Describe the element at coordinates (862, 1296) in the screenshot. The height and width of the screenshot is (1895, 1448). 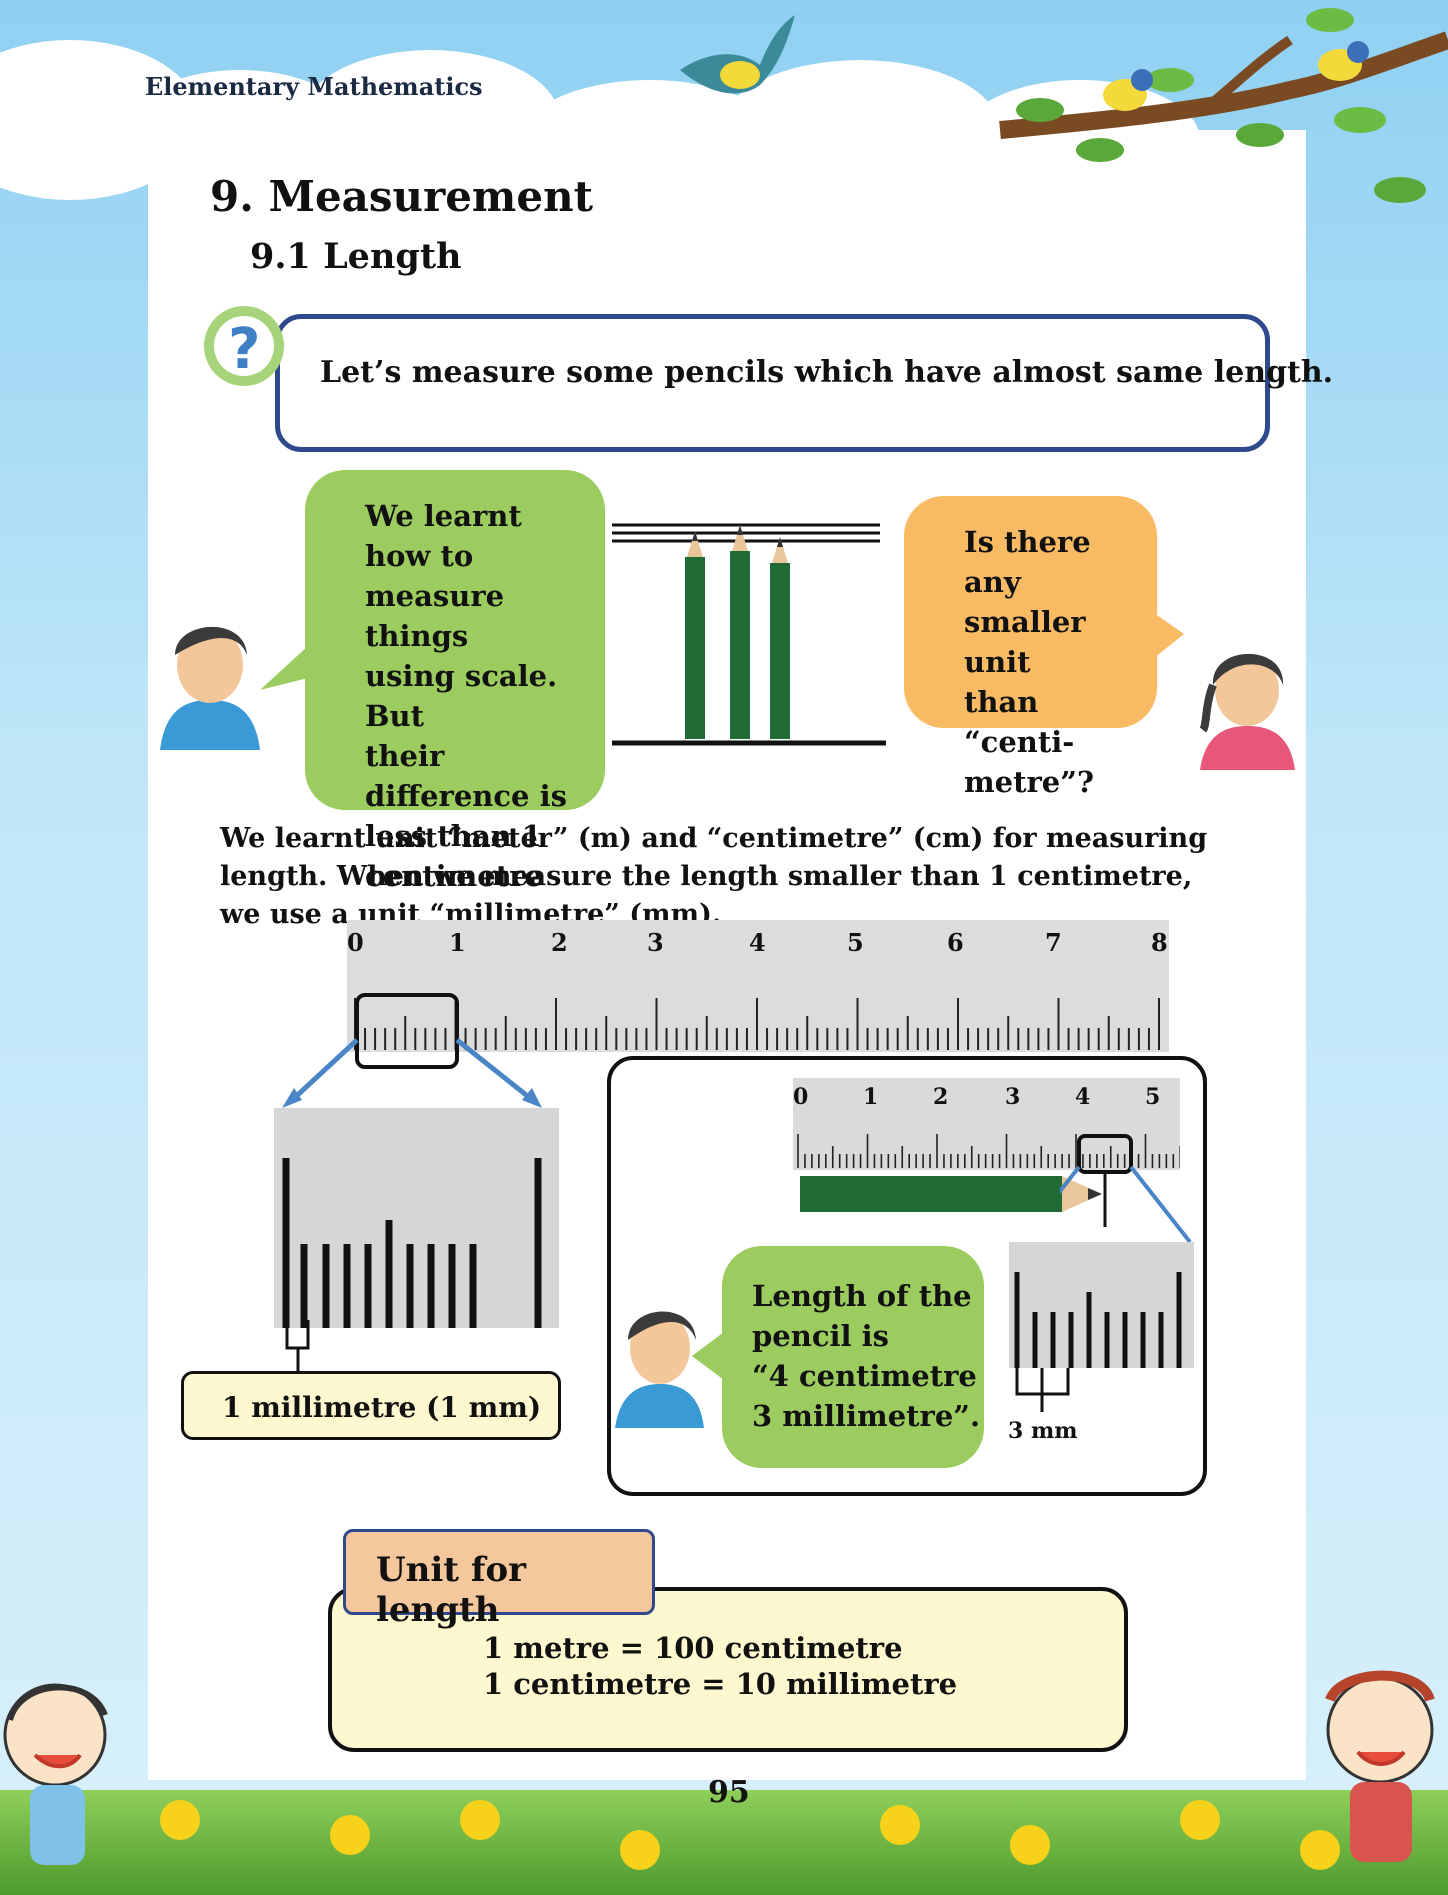
I see `bubble-line: Length of the` at that location.